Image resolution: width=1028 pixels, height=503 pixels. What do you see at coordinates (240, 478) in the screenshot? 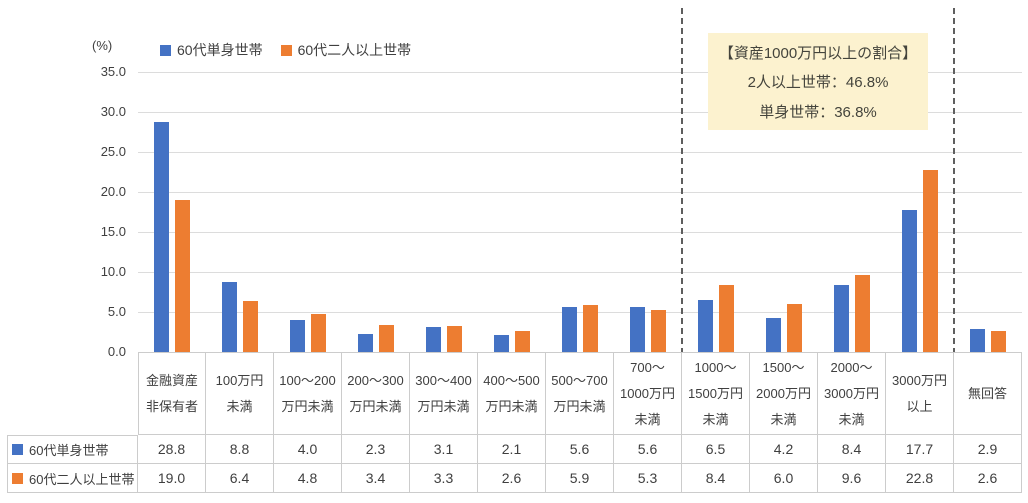
I see `table-value-cell: 6.4` at bounding box center [240, 478].